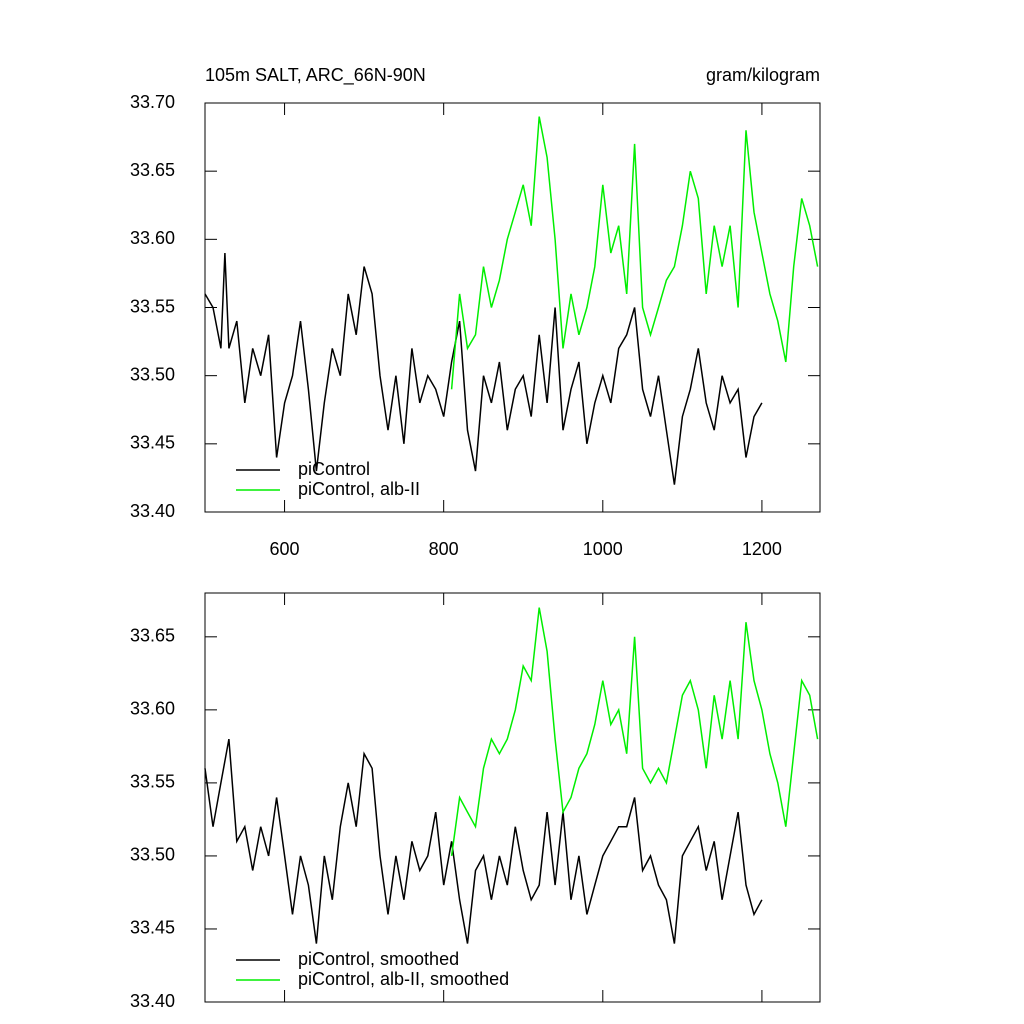  Describe the element at coordinates (152, 102) in the screenshot. I see `y-tick-label: 33.70` at that location.